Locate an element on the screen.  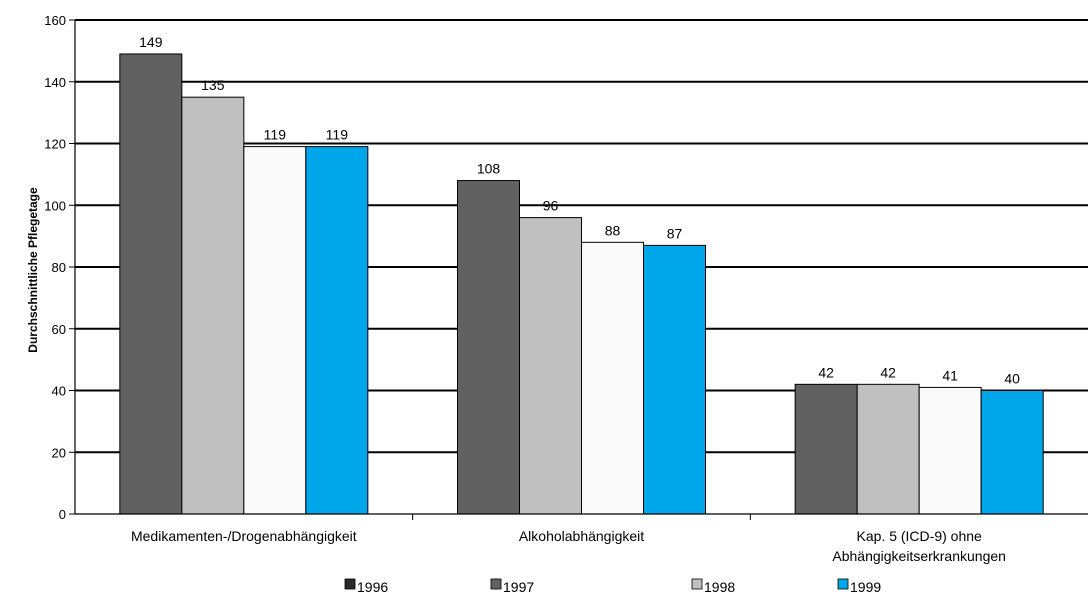
category-label: Abhängigkeitserkrankungen is located at coordinates (919, 556).